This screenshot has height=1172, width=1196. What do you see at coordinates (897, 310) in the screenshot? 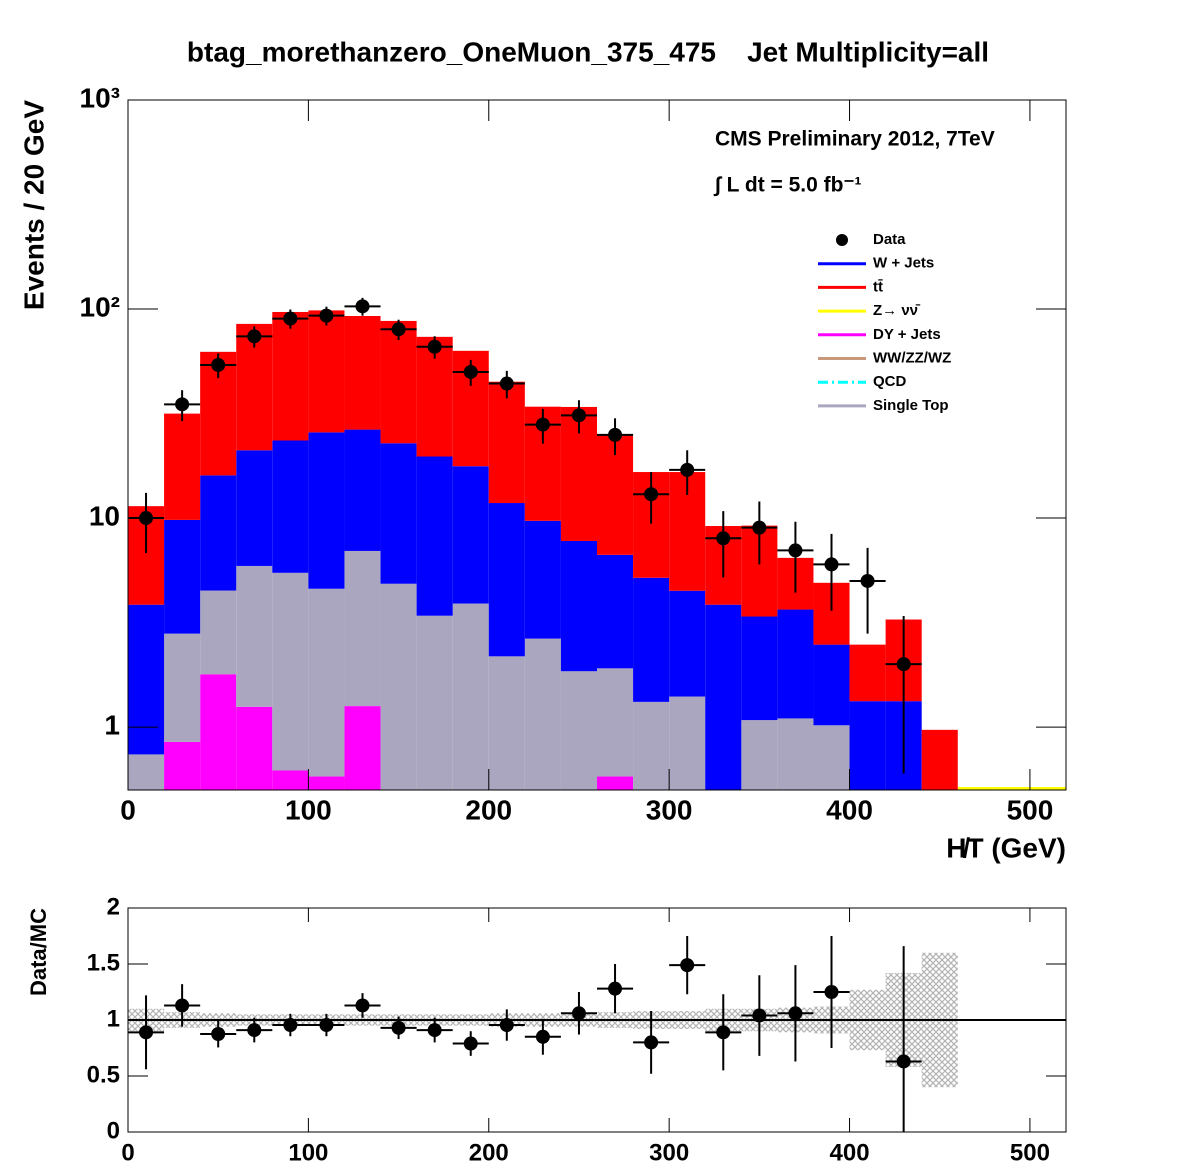
I see `legend-label: Z→ νν̄` at bounding box center [897, 310].